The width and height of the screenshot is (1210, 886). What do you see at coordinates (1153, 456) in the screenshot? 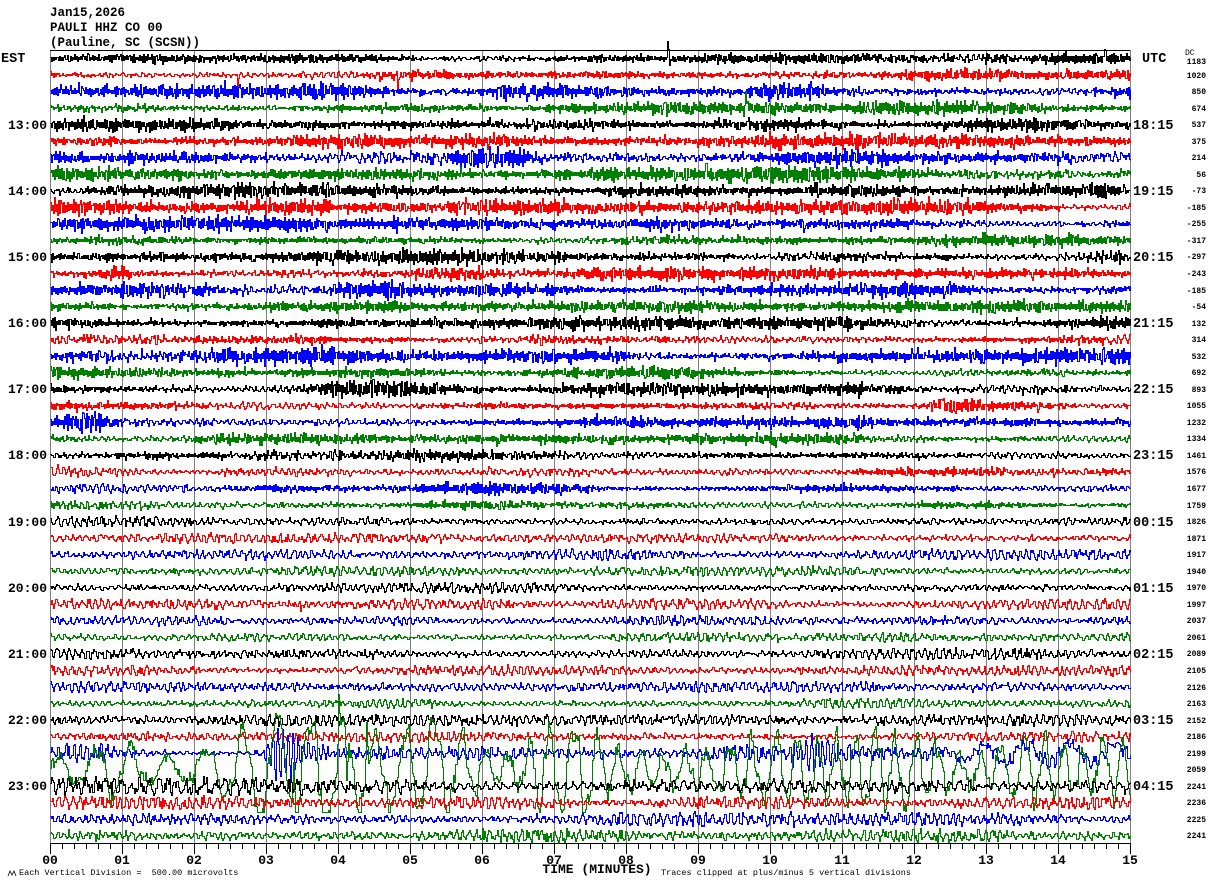
I see `svg-text: 23:15` at bounding box center [1153, 456].